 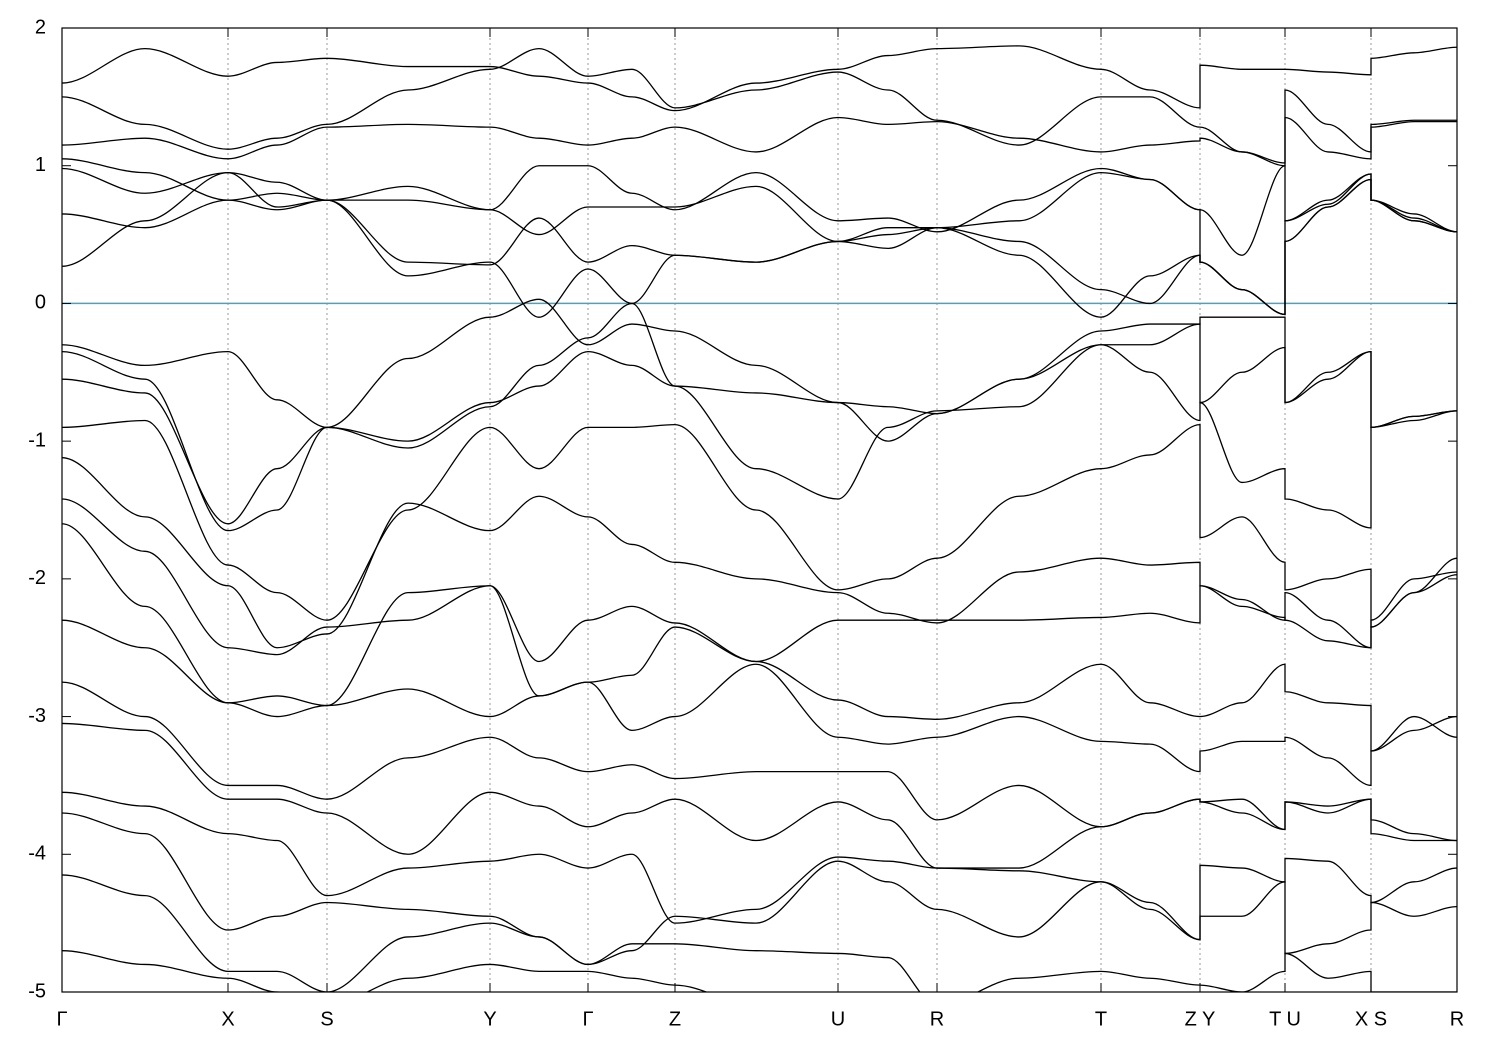 I want to click on x-tick-label: X S, so click(x=1371, y=1019).